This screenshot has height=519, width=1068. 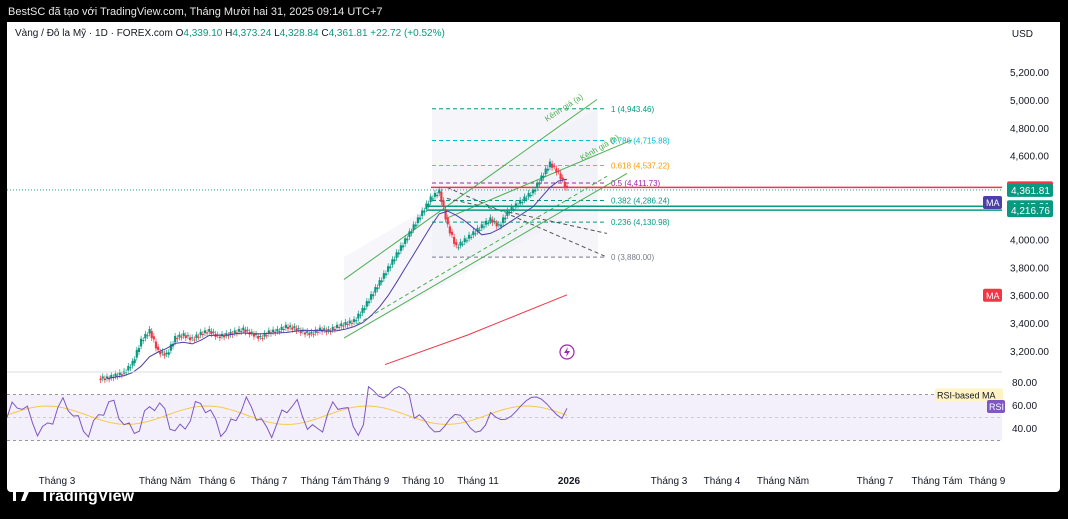 I want to click on rsi-band, so click(x=504, y=417).